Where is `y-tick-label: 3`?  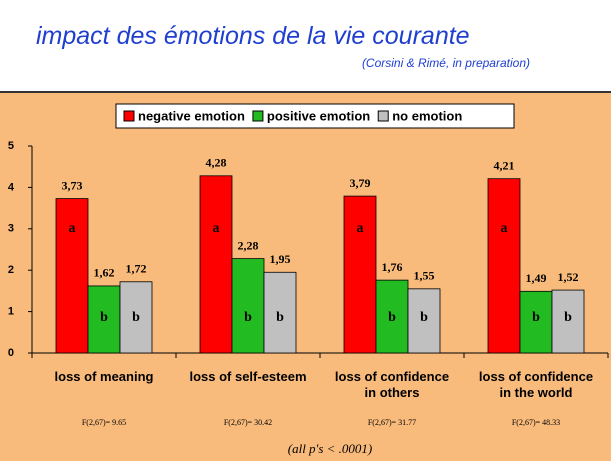
y-tick-label: 3 is located at coordinates (11, 229).